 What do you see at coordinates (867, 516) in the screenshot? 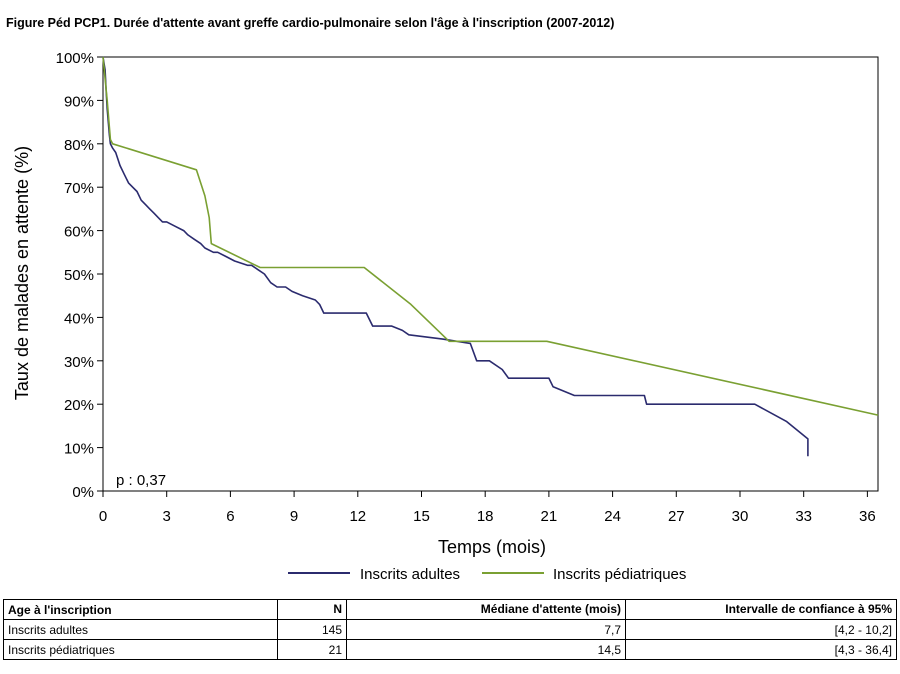
I see `x-tick-label: 36` at bounding box center [867, 516].